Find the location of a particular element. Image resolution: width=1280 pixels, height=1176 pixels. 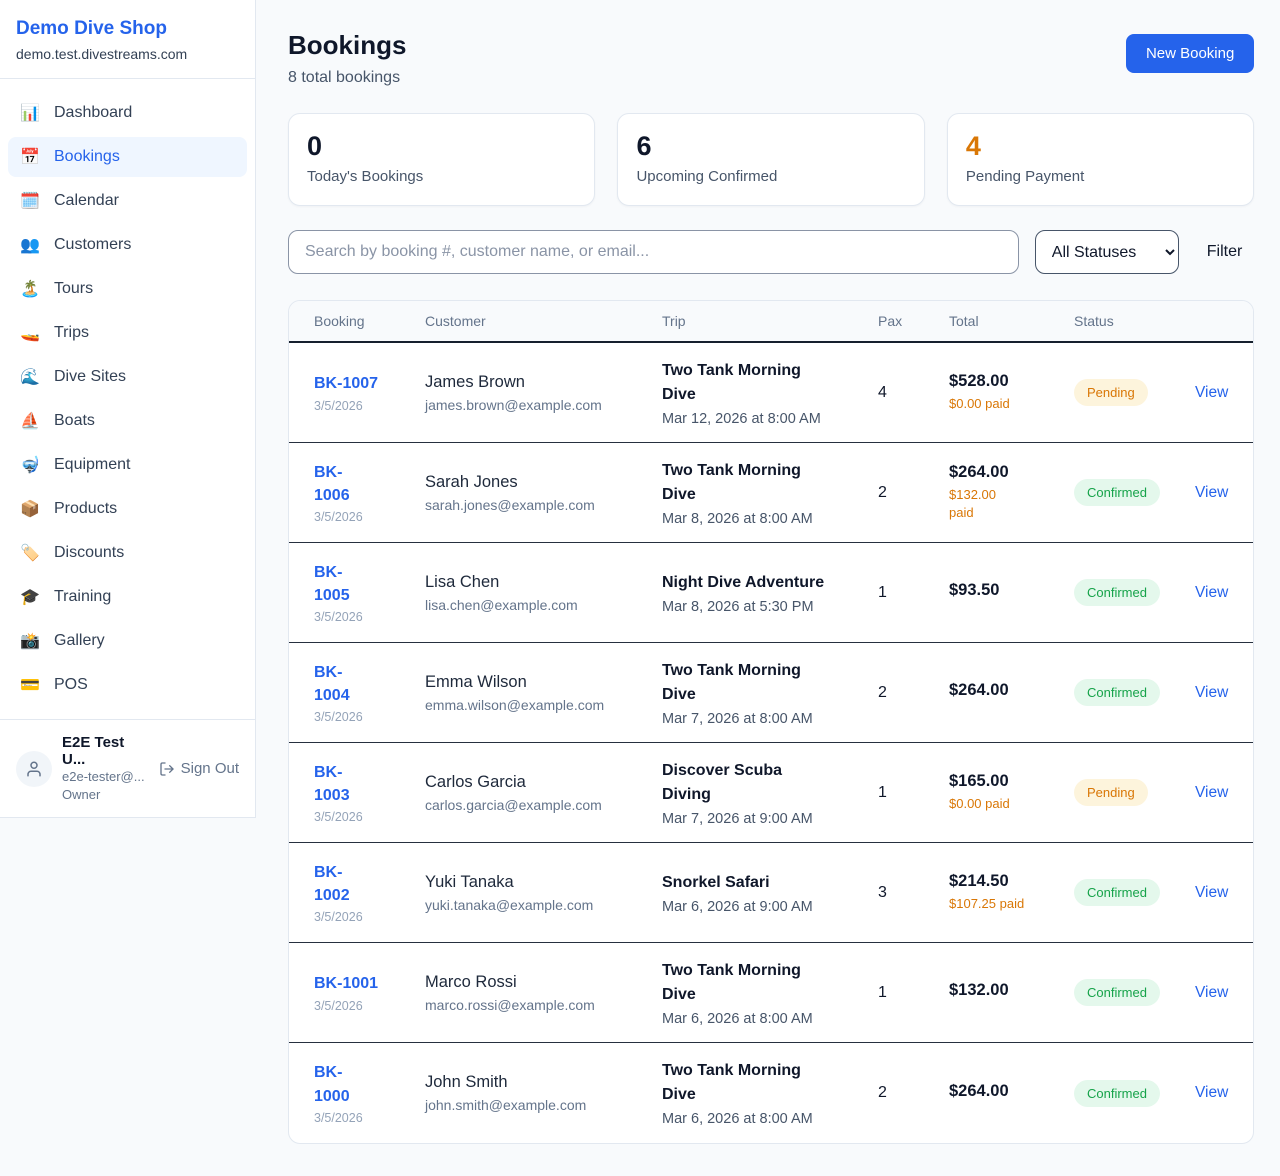

package-icon: 📦 is located at coordinates (30, 509).